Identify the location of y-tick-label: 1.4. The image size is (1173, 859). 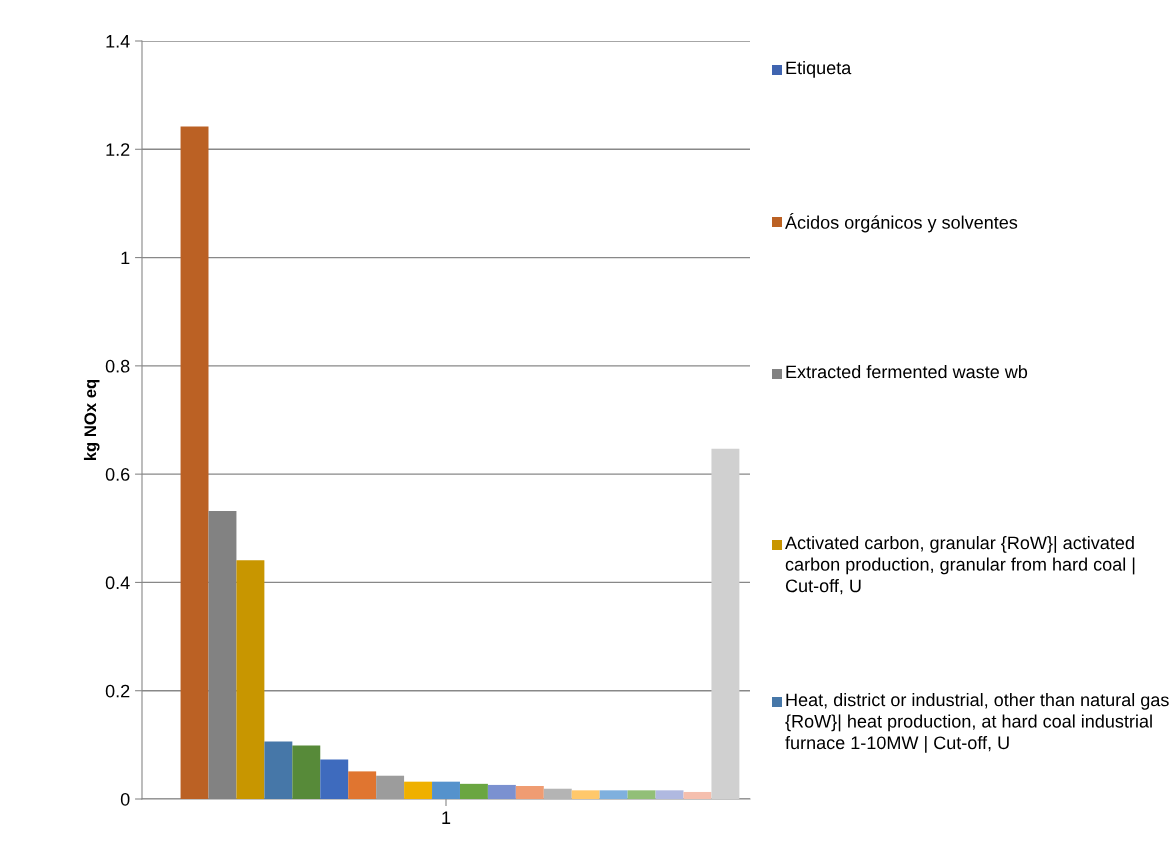
(118, 41).